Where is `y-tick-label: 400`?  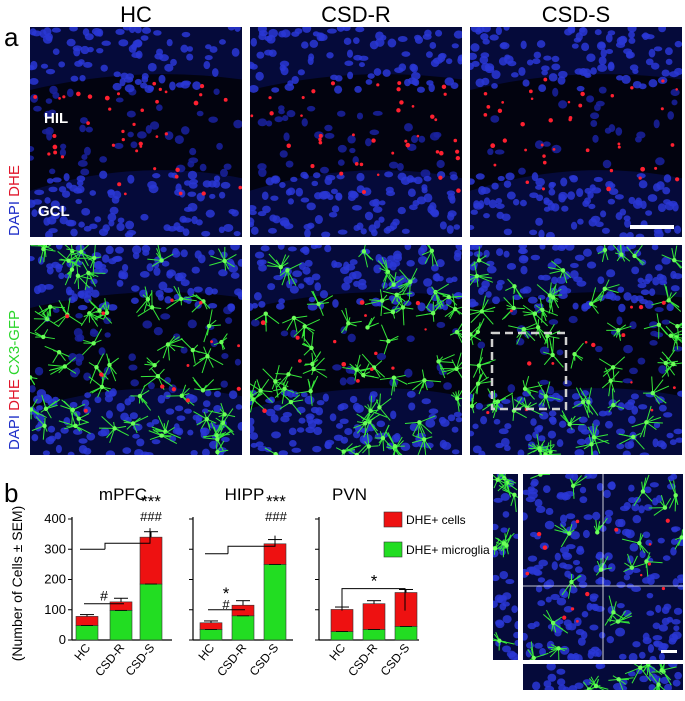 y-tick-label: 400 is located at coordinates (55, 518).